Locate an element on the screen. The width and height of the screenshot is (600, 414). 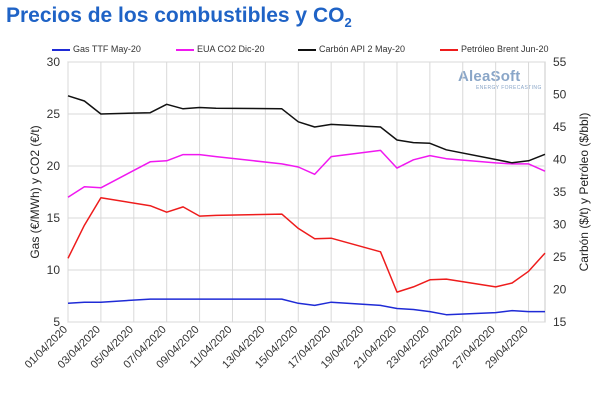
legend-label-carbon: Carbón API 2 May-20 is located at coordinates (362, 49).